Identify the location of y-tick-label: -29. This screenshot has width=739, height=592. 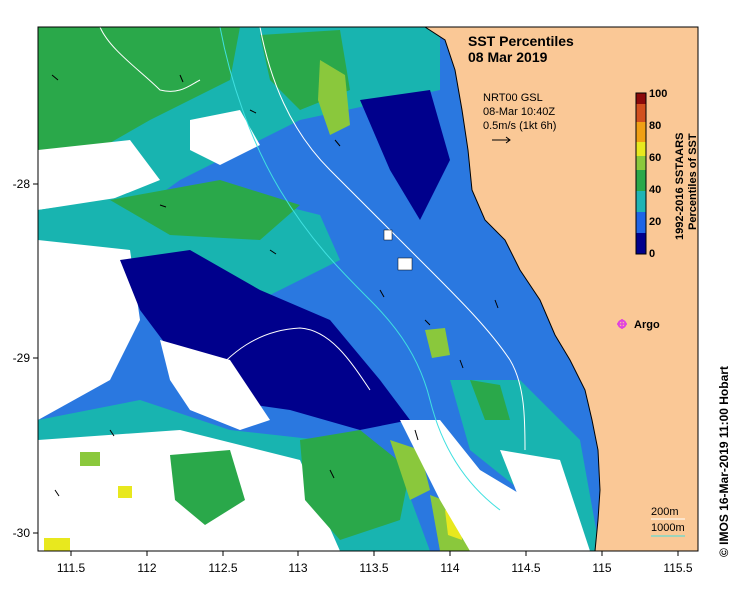
(22, 358).